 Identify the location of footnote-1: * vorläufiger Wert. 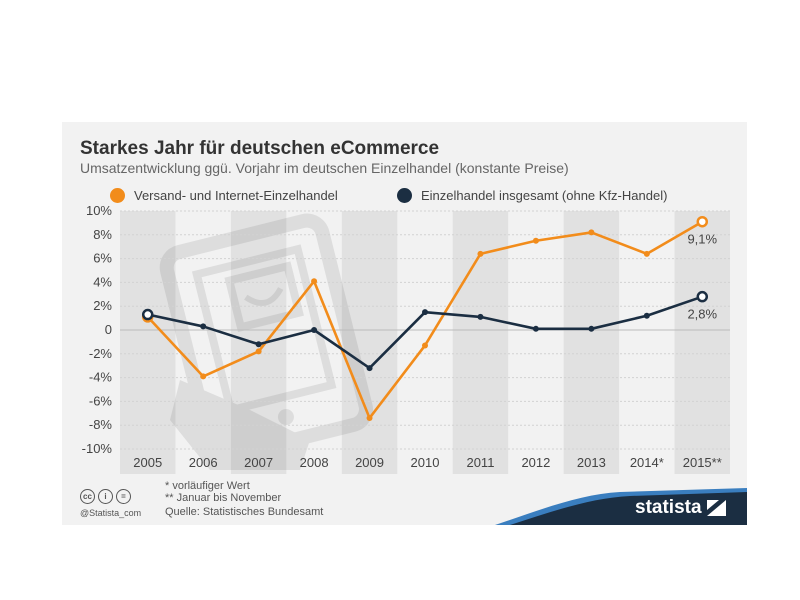
(207, 486).